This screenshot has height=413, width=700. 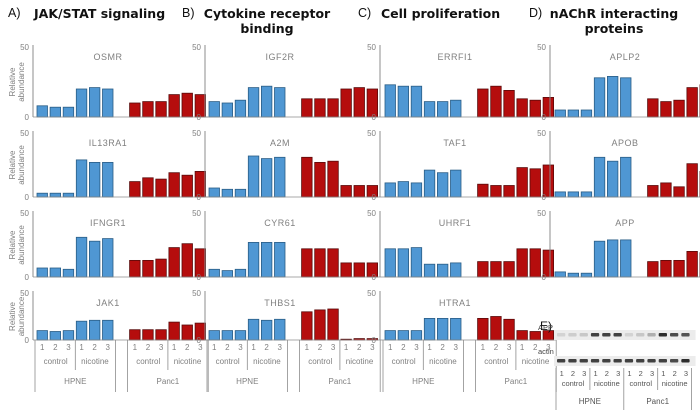 What do you see at coordinates (455, 223) in the screenshot?
I see `panel-title: UHRF1` at bounding box center [455, 223].